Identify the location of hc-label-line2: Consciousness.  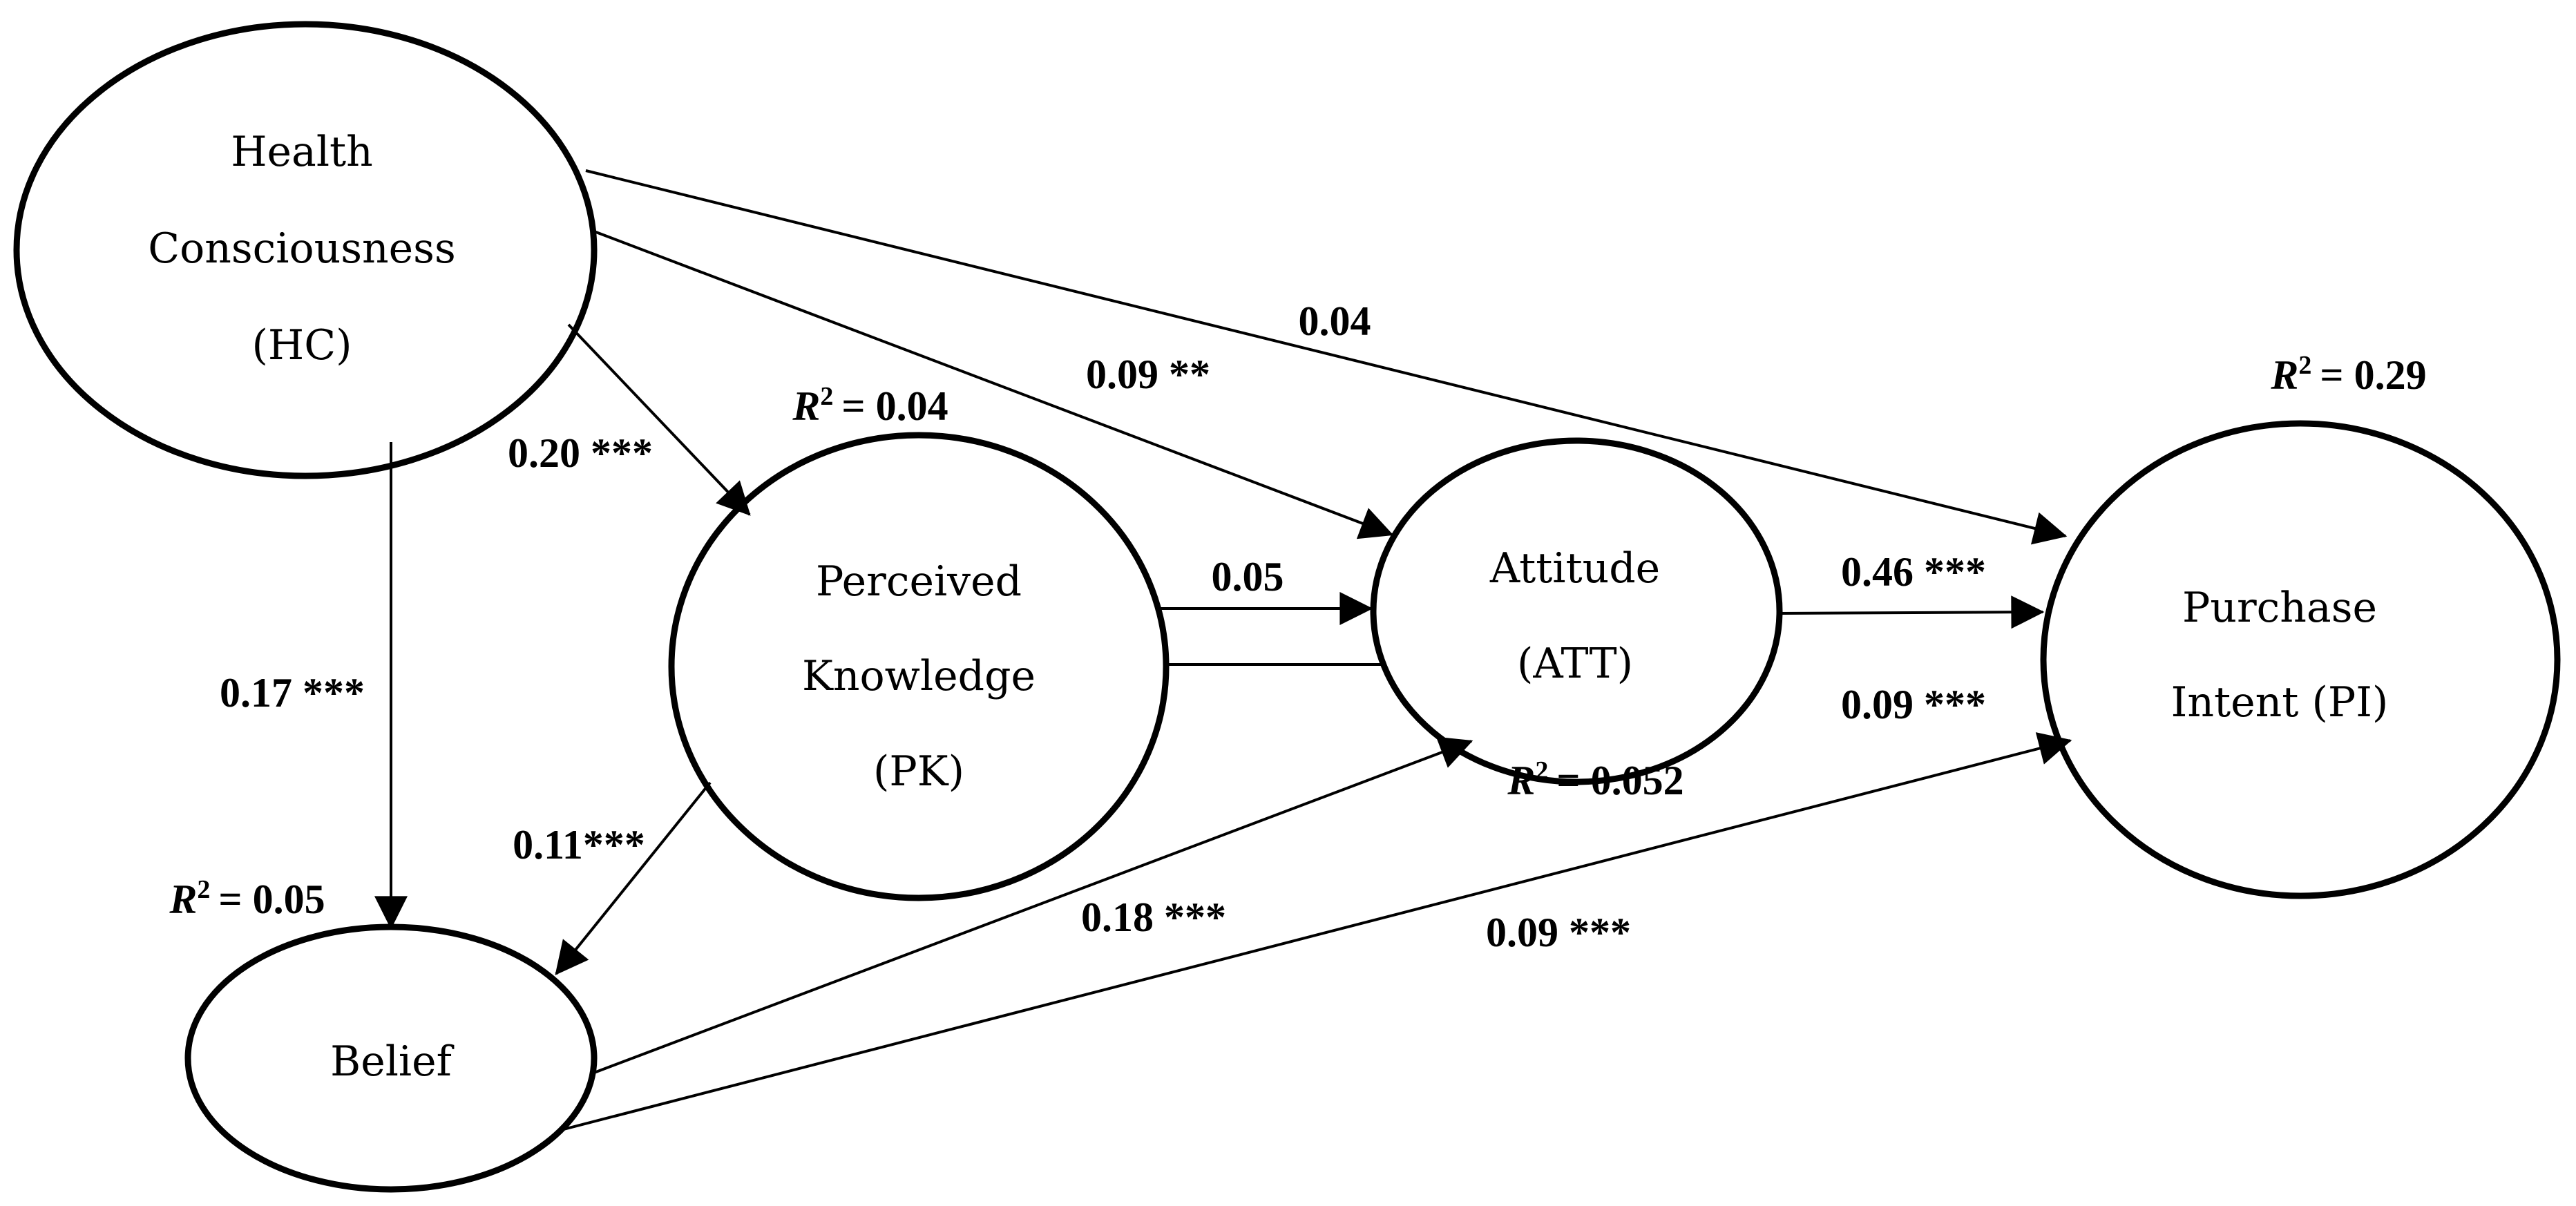
(302, 248).